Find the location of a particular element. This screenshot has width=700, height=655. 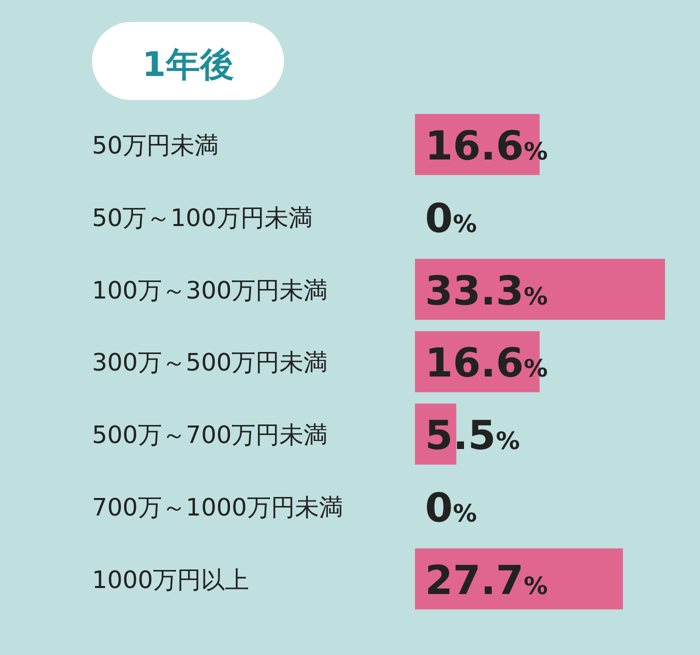

data-label: 27.7% is located at coordinates (486, 581).